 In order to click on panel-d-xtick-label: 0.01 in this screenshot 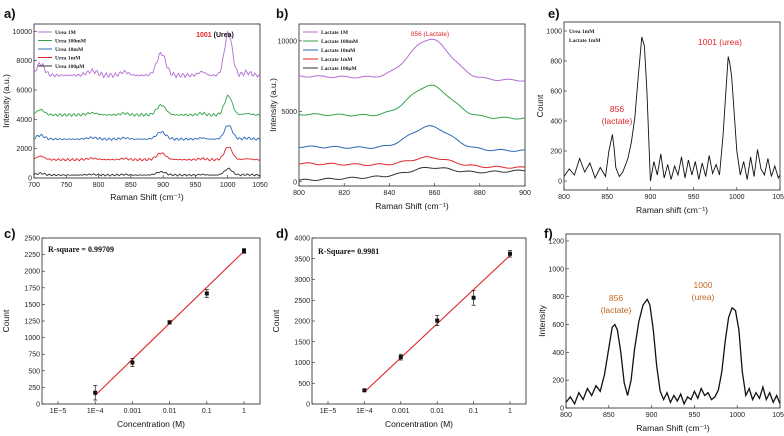, I will do `click(437, 411)`.